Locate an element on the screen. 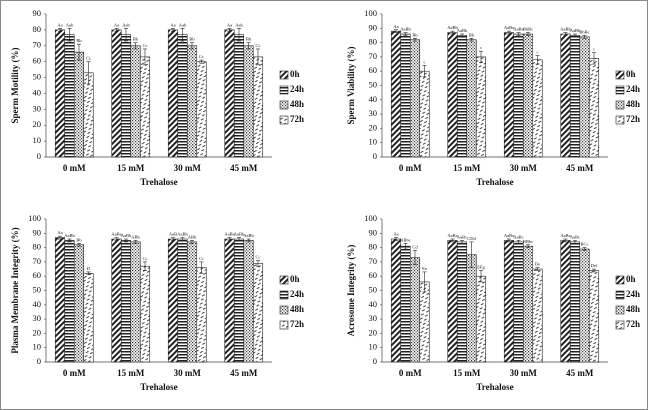  legend-label: 24h is located at coordinates (633, 89).